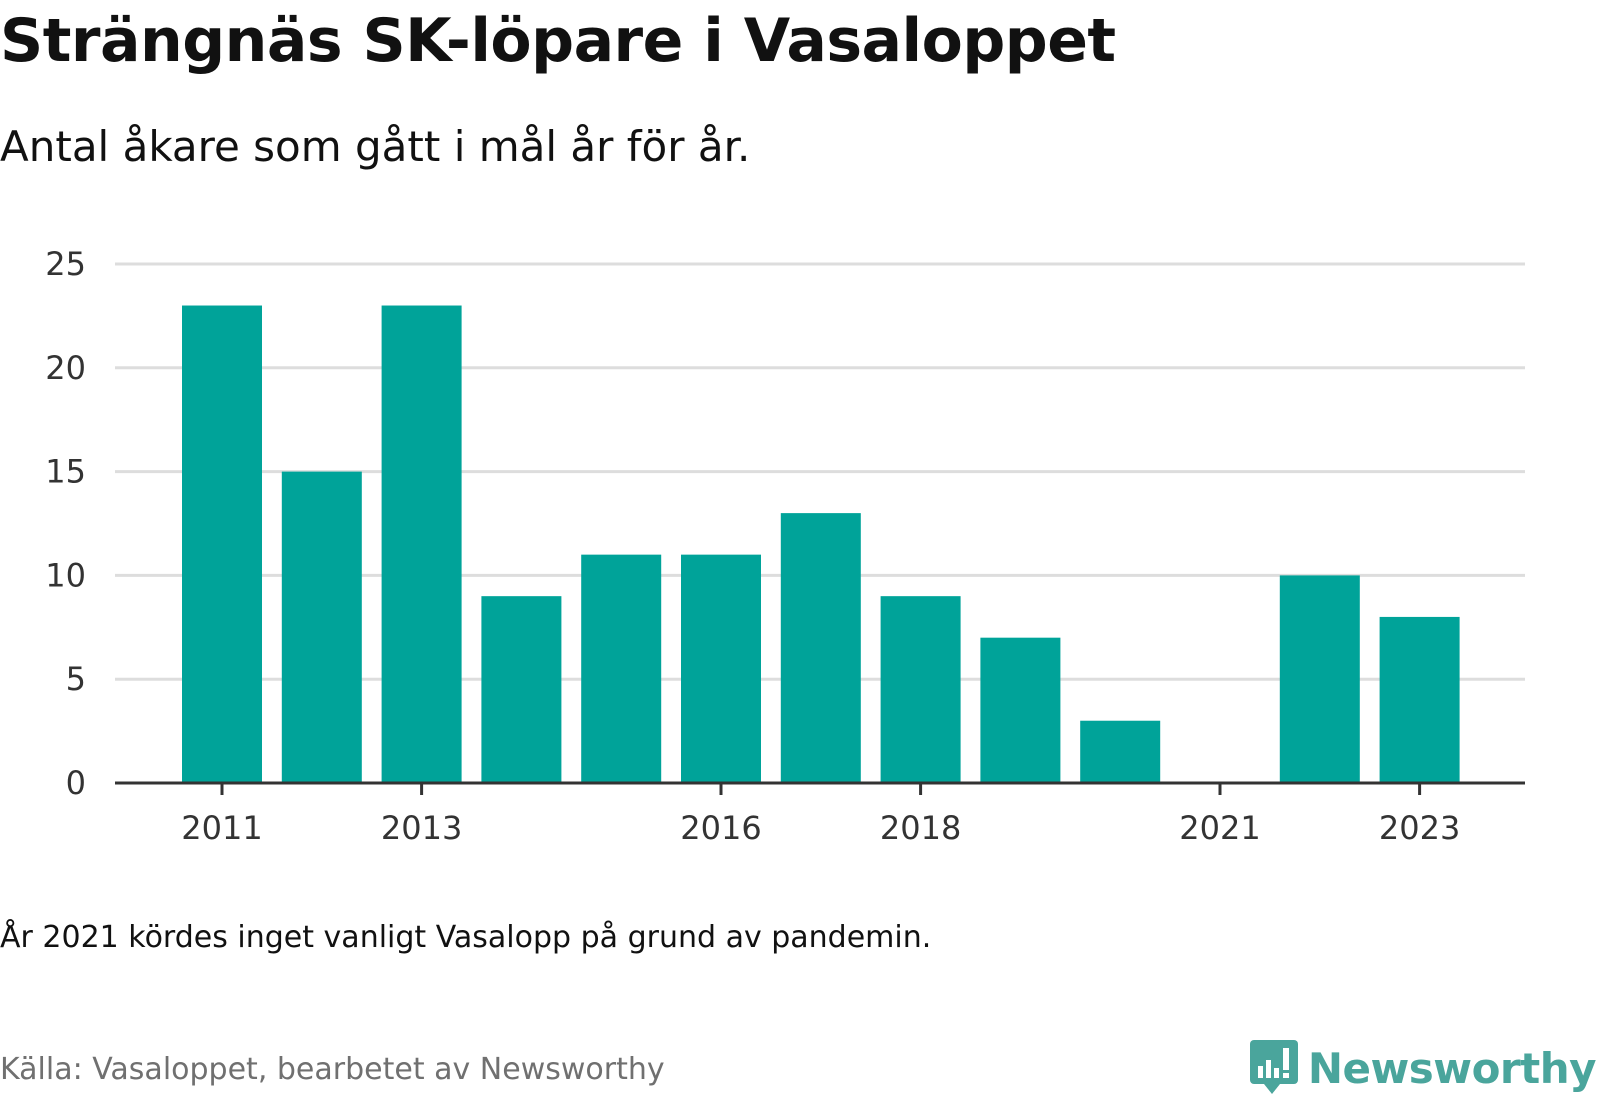 Image resolution: width=1600 pixels, height=1100 pixels. Describe the element at coordinates (65, 575) in the screenshot. I see `y-tick-label: 10` at that location.